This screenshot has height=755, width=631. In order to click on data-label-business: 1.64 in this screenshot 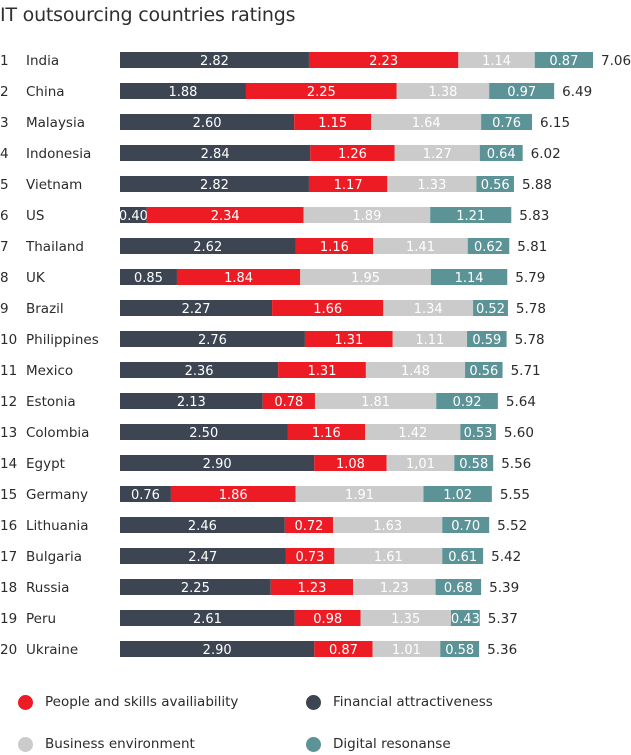, I will do `click(426, 123)`.